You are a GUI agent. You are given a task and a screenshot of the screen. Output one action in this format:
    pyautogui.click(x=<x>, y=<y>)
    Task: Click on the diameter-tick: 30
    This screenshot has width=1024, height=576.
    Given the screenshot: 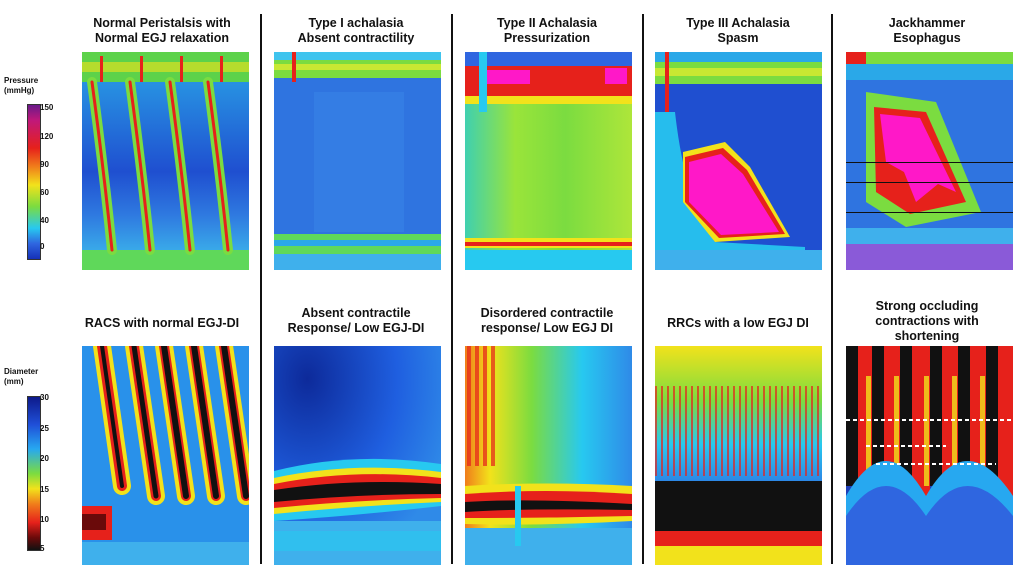 What is the action you would take?
    pyautogui.click(x=44, y=397)
    